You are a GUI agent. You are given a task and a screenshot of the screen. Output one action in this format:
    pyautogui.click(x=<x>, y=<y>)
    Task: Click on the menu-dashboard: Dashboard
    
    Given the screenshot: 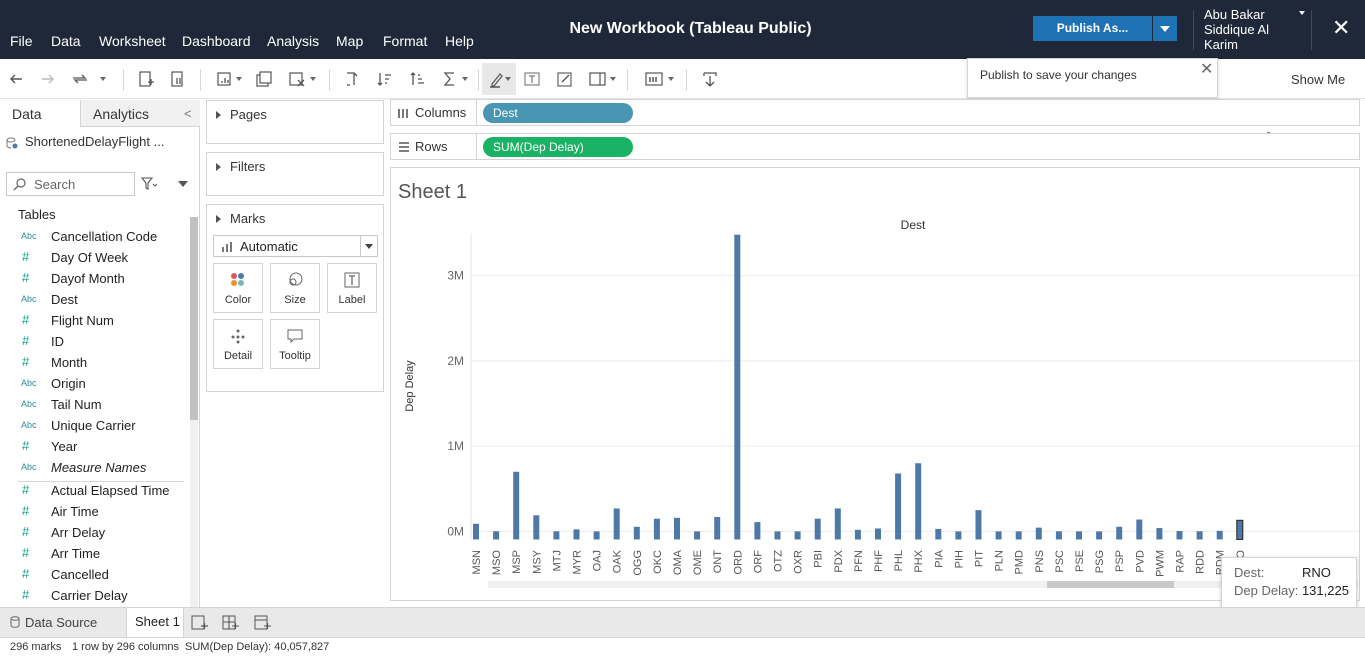 What is the action you would take?
    pyautogui.click(x=216, y=41)
    